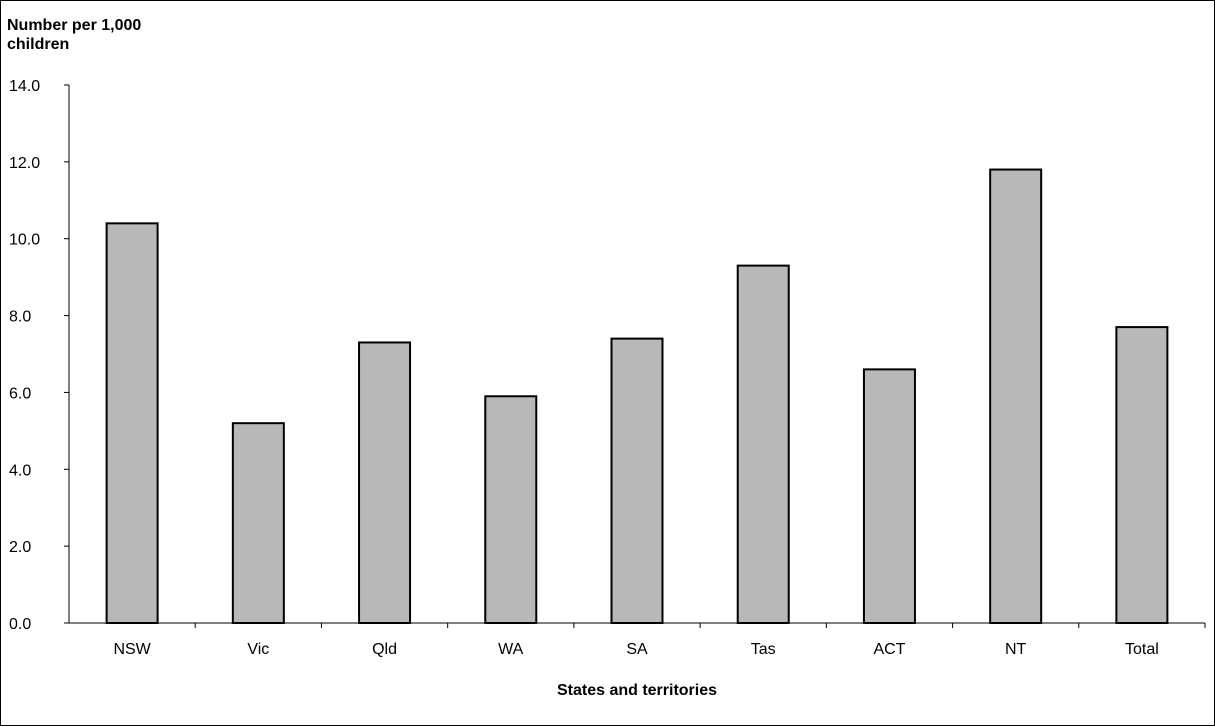 The image size is (1215, 726). Describe the element at coordinates (1016, 396) in the screenshot. I see `bar-nt` at that location.